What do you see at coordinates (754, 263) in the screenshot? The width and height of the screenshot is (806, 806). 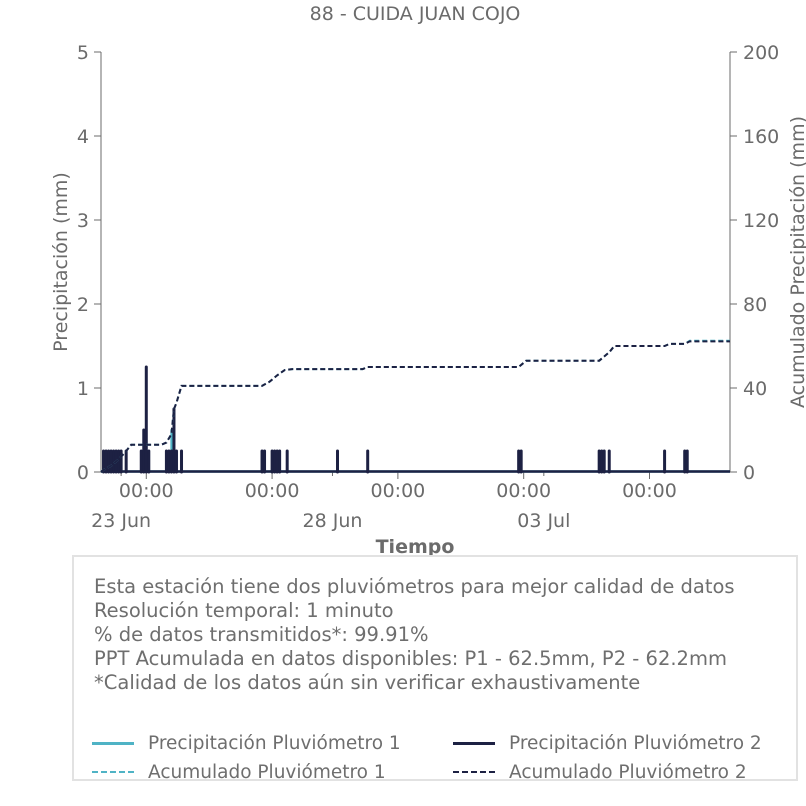 I see `y2-axis-ticks: 0 40 80 120 160 200` at bounding box center [754, 263].